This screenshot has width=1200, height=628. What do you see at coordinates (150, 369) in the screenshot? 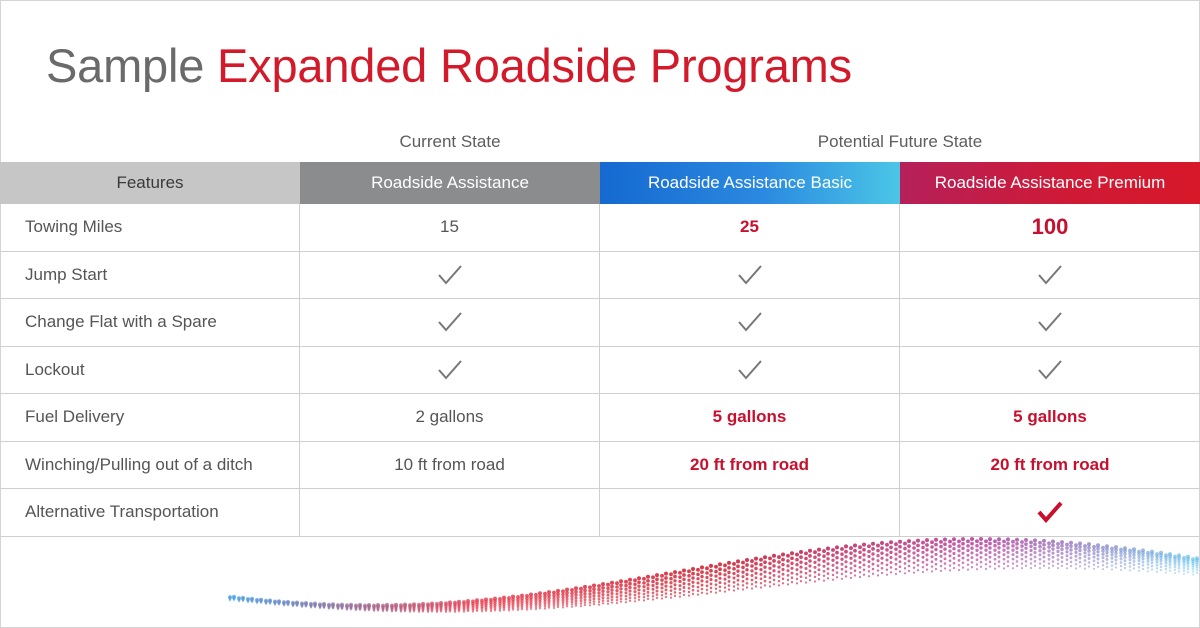
I see `feature-label: Lockout` at bounding box center [150, 369].